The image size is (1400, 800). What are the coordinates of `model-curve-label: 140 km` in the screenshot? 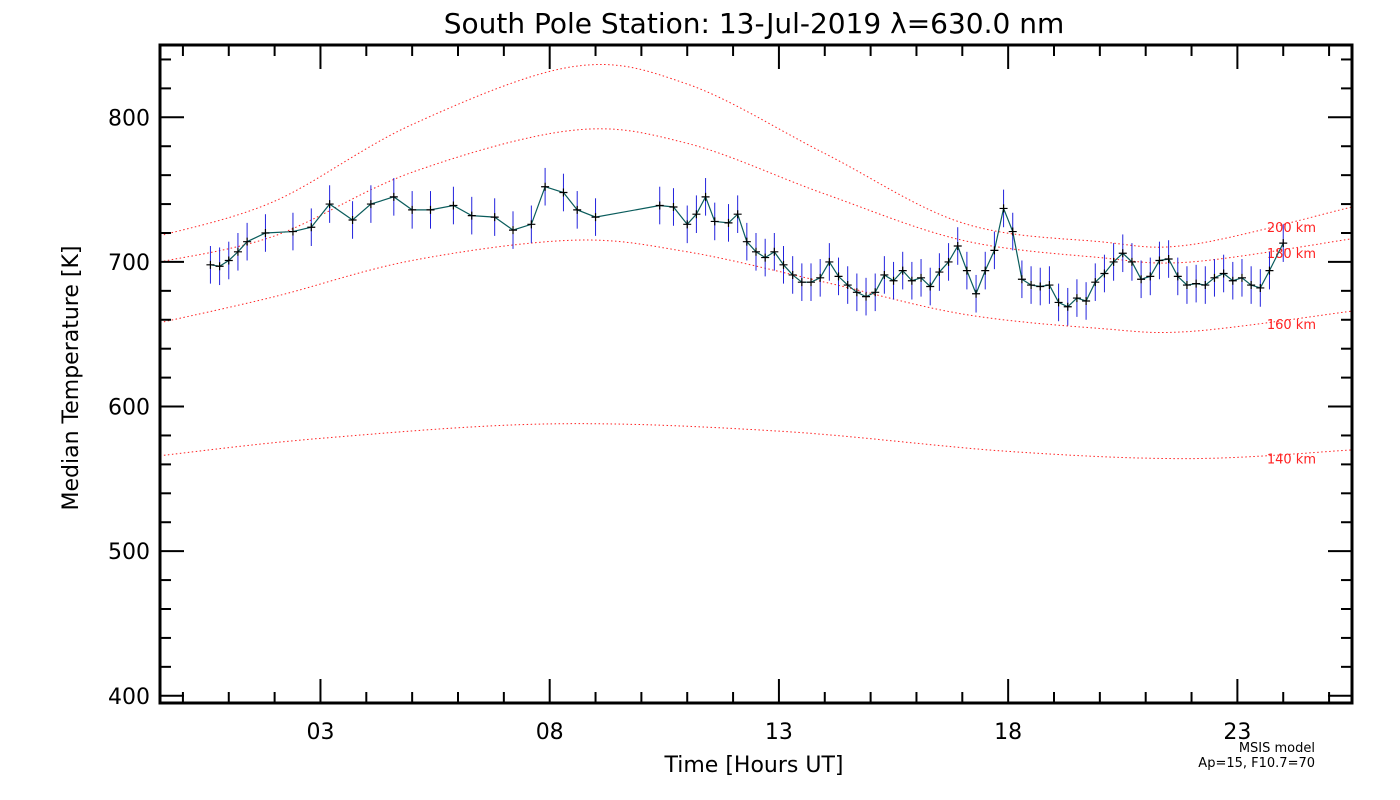 It's located at (1291, 459).